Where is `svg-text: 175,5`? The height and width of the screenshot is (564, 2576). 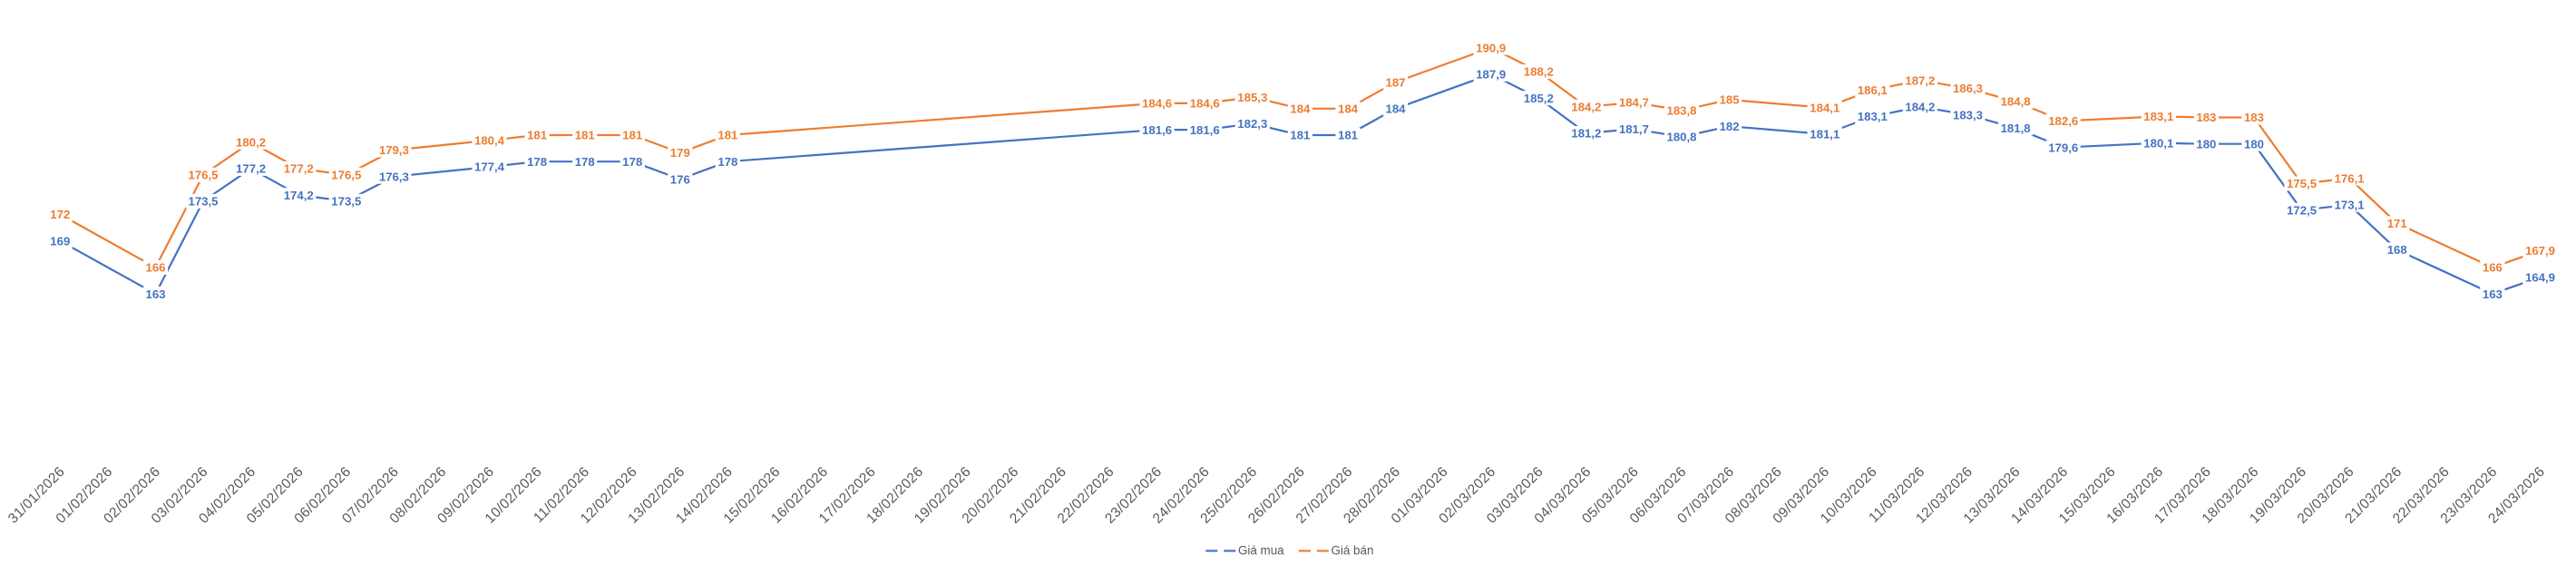
svg-text: 175,5 is located at coordinates (2302, 184).